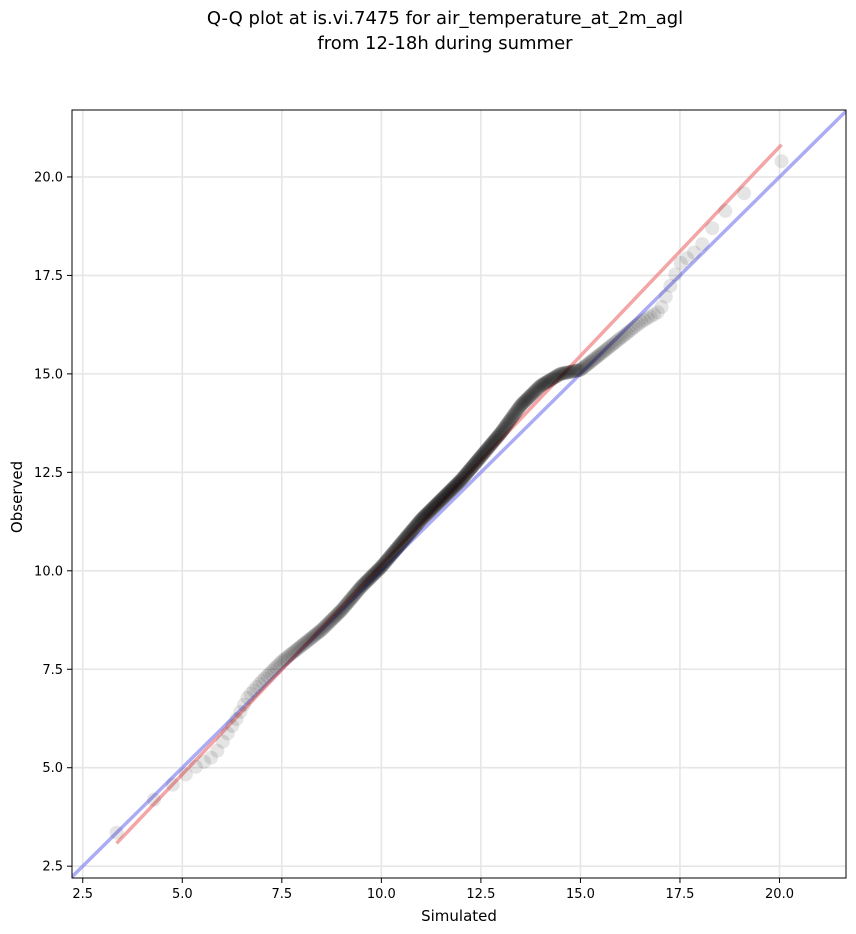  I want to click on x-tick-label: 10.0, so click(381, 894).